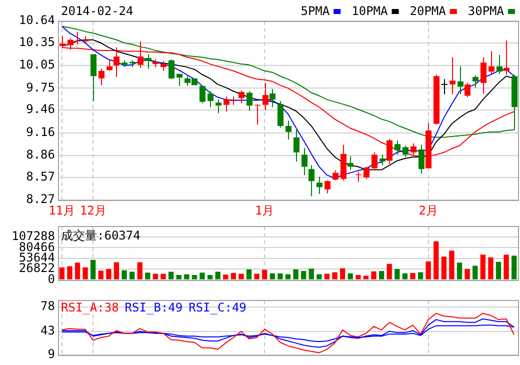 The width and height of the screenshot is (520, 365). What do you see at coordinates (217, 307) in the screenshot?
I see `series-label: RSI_C:49` at bounding box center [217, 307].